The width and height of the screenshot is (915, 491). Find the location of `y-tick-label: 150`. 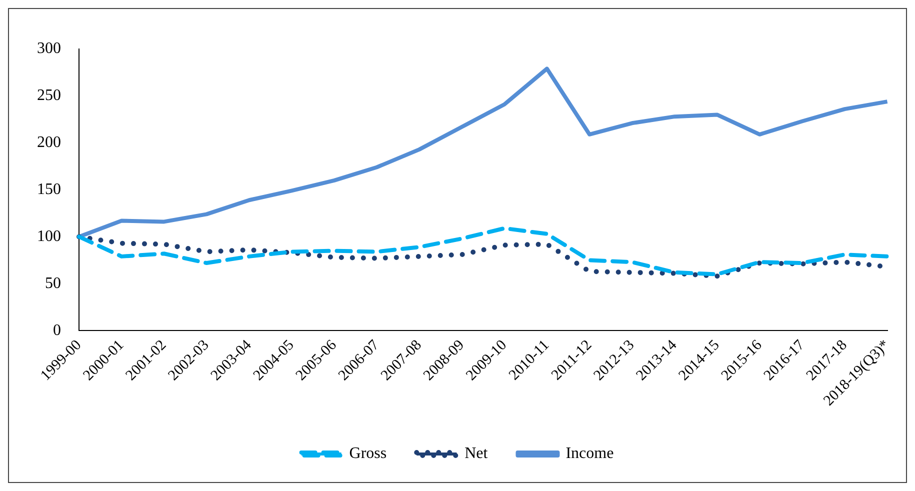

y-tick-label: 150 is located at coordinates (49, 189).